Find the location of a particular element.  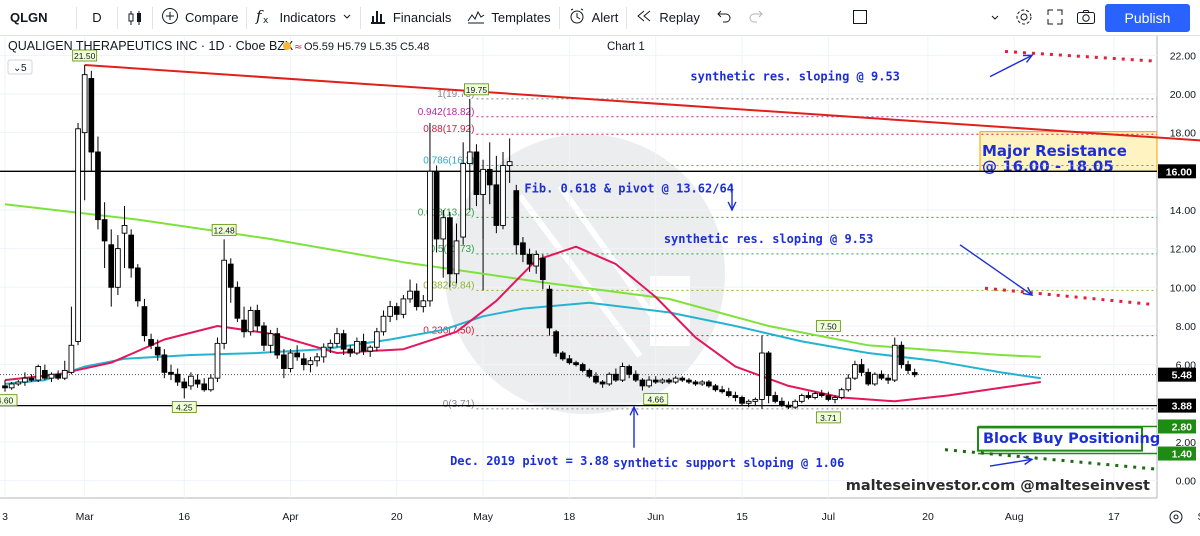

camera-icon is located at coordinates (1086, 18).